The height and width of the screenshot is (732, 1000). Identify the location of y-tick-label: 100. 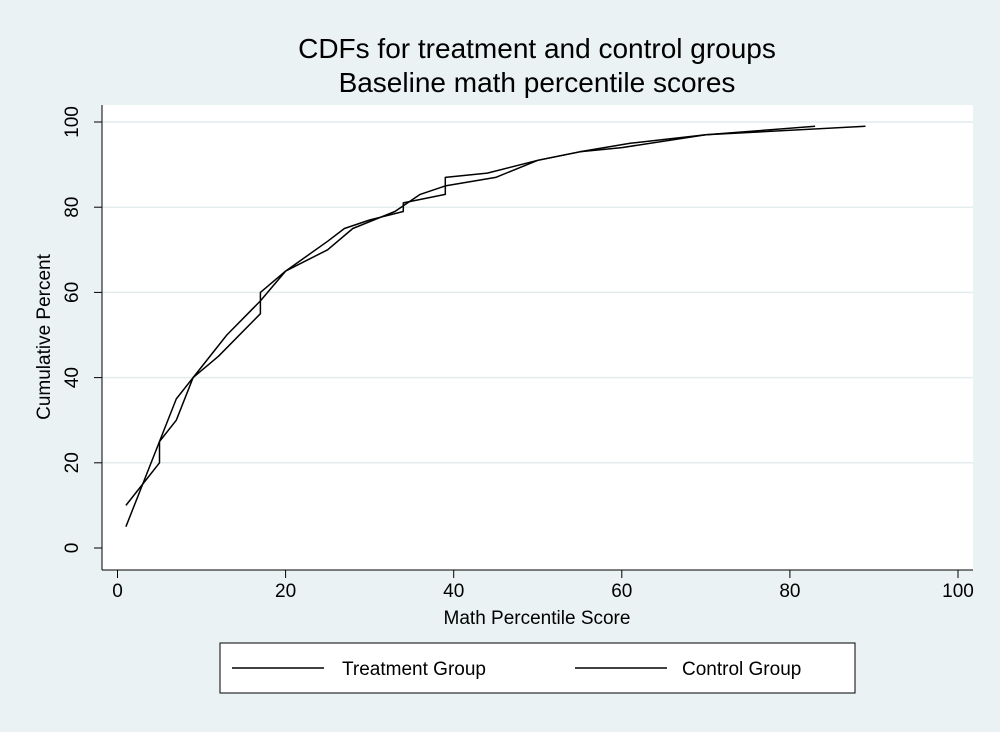
(72, 122).